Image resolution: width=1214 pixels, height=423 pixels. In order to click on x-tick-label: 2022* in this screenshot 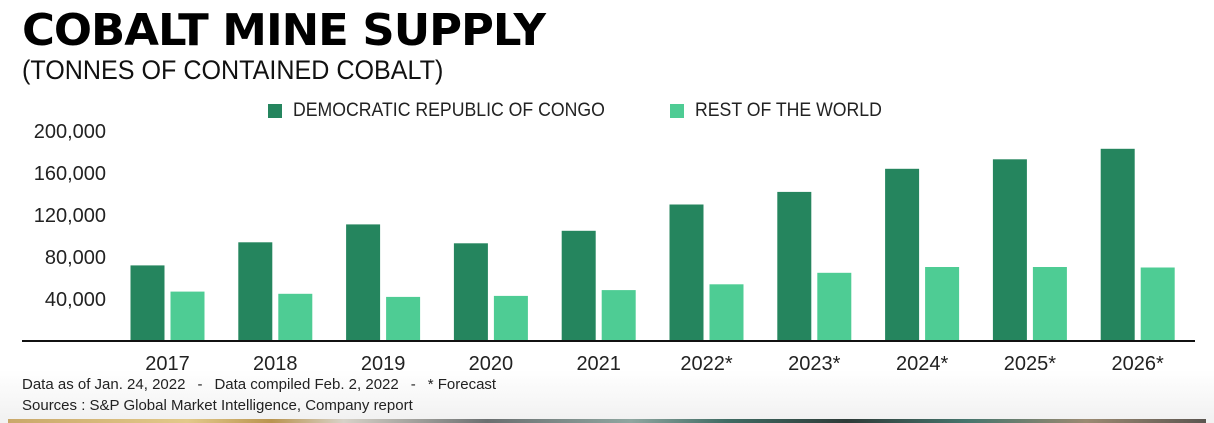, I will do `click(706, 364)`.